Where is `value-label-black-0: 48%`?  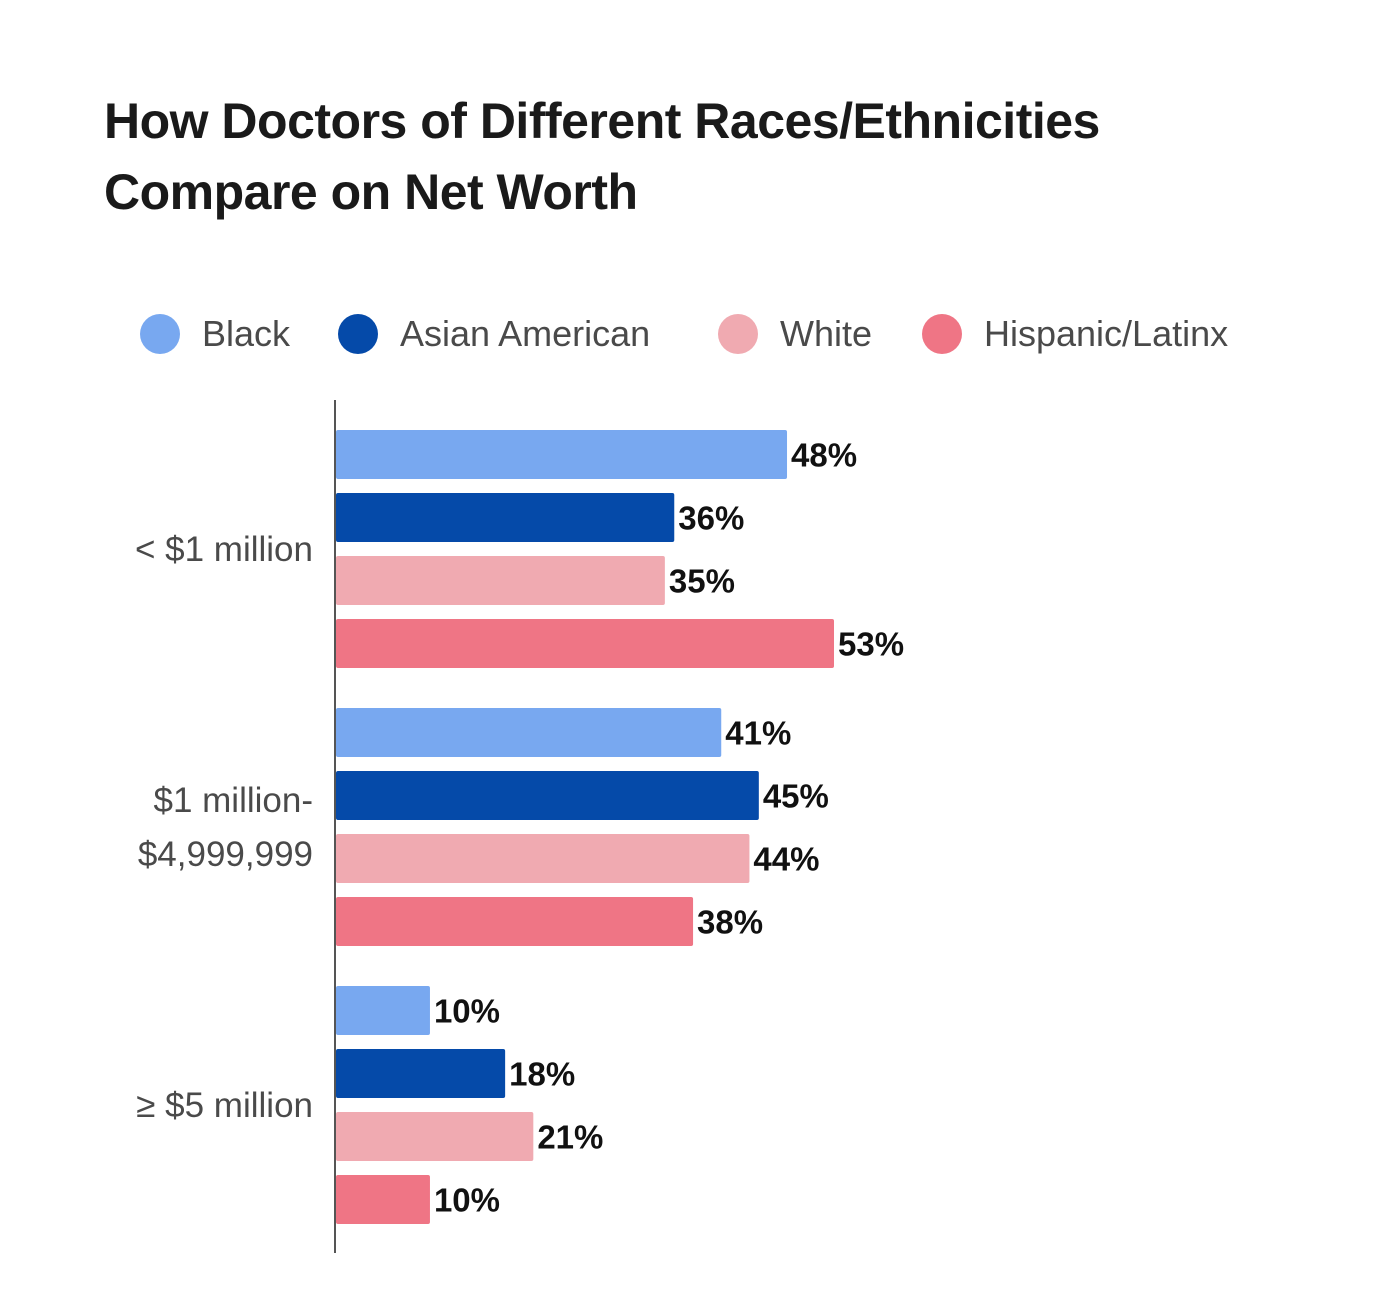 value-label-black-0: 48% is located at coordinates (824, 455).